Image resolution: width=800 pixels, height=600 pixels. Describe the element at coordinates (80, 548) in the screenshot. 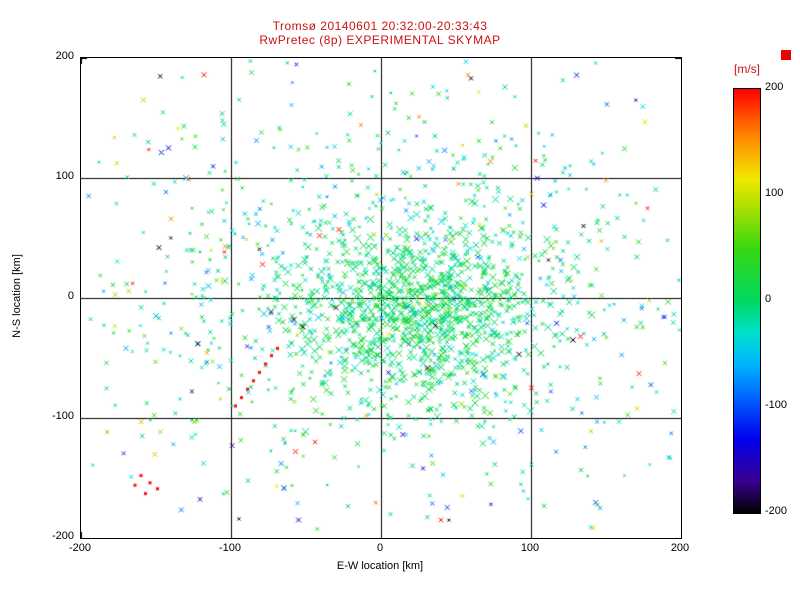

I see `x-tick-label: -200` at that location.